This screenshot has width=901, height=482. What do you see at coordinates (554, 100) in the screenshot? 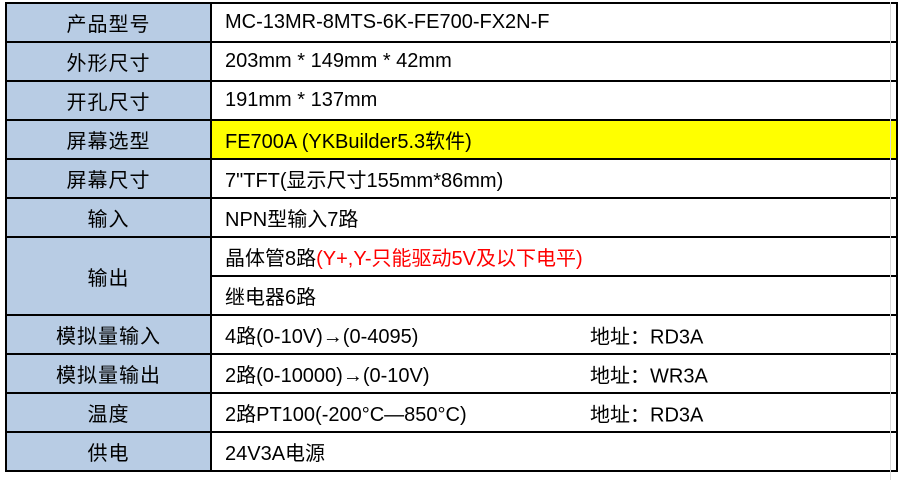
I see `row-value-cutout-dimensions: 191mm * 137mm` at bounding box center [554, 100].